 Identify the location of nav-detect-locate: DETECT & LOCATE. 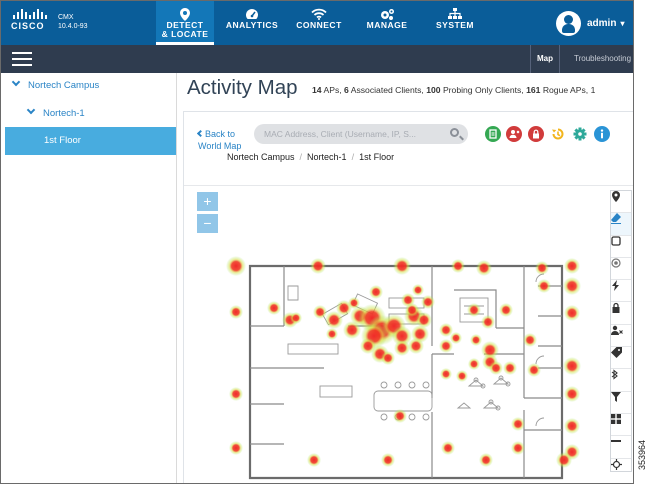
(185, 23).